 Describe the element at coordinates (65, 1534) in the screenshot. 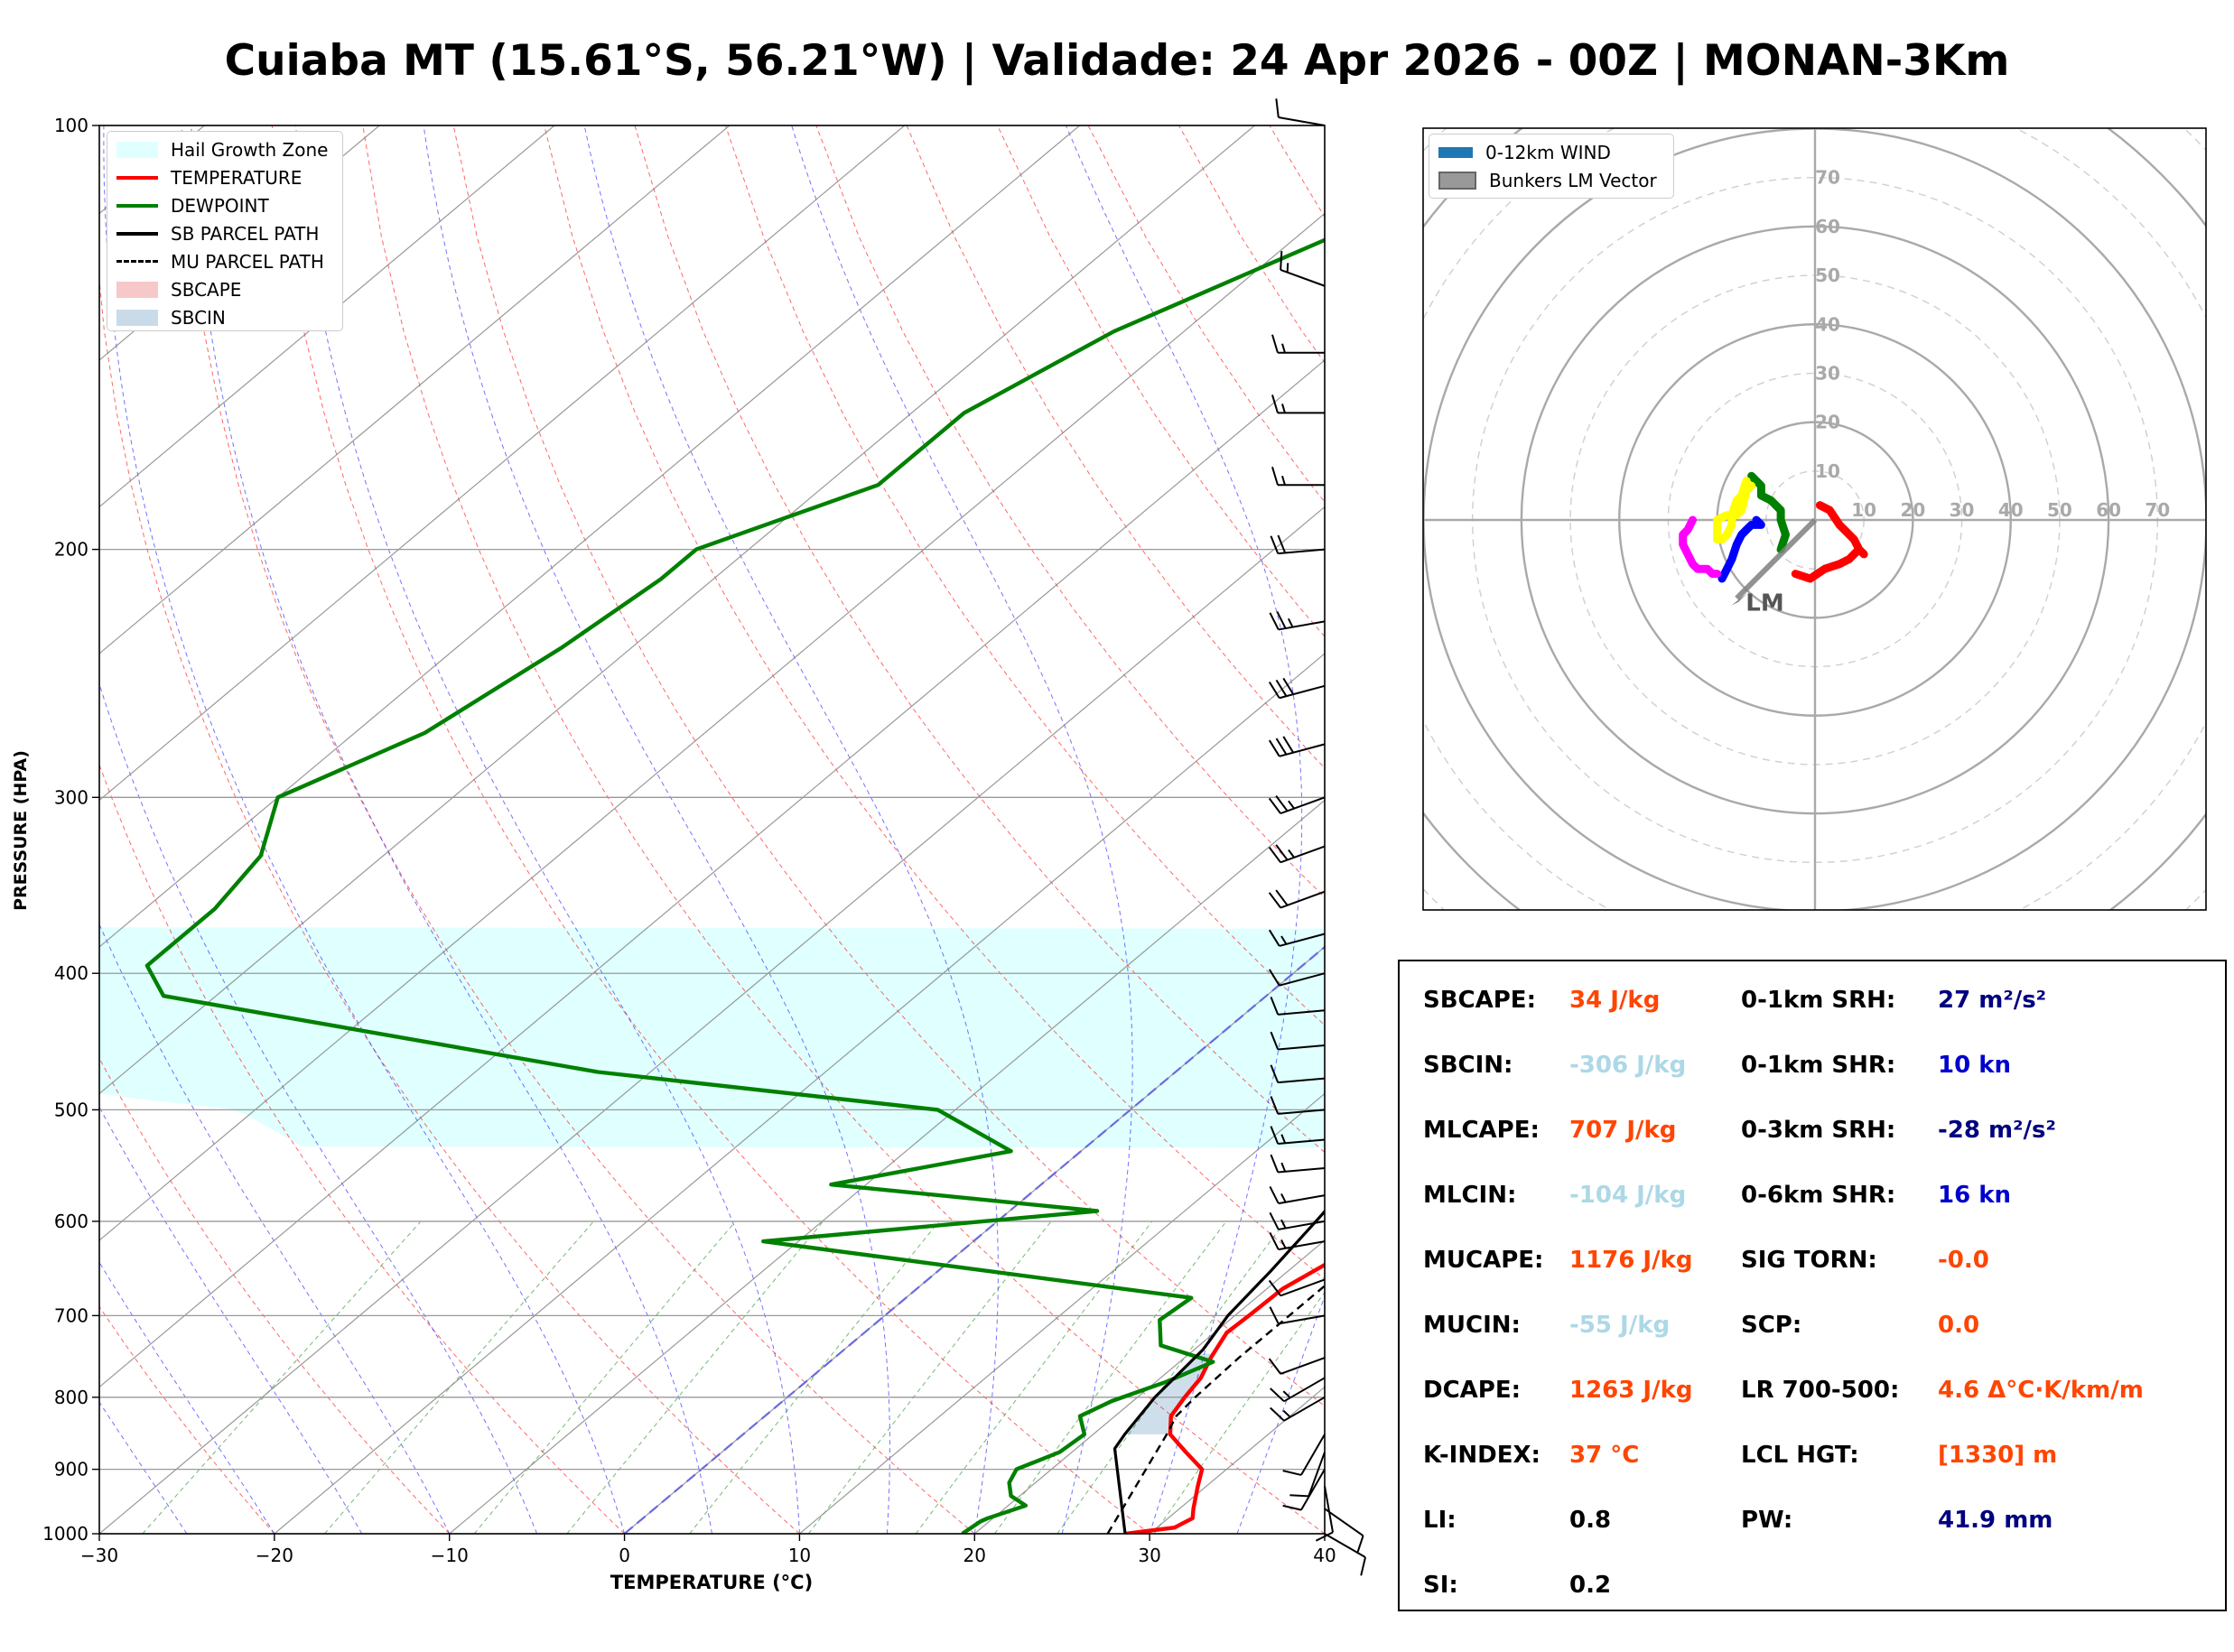

I see `y-tick-label: 1000` at that location.